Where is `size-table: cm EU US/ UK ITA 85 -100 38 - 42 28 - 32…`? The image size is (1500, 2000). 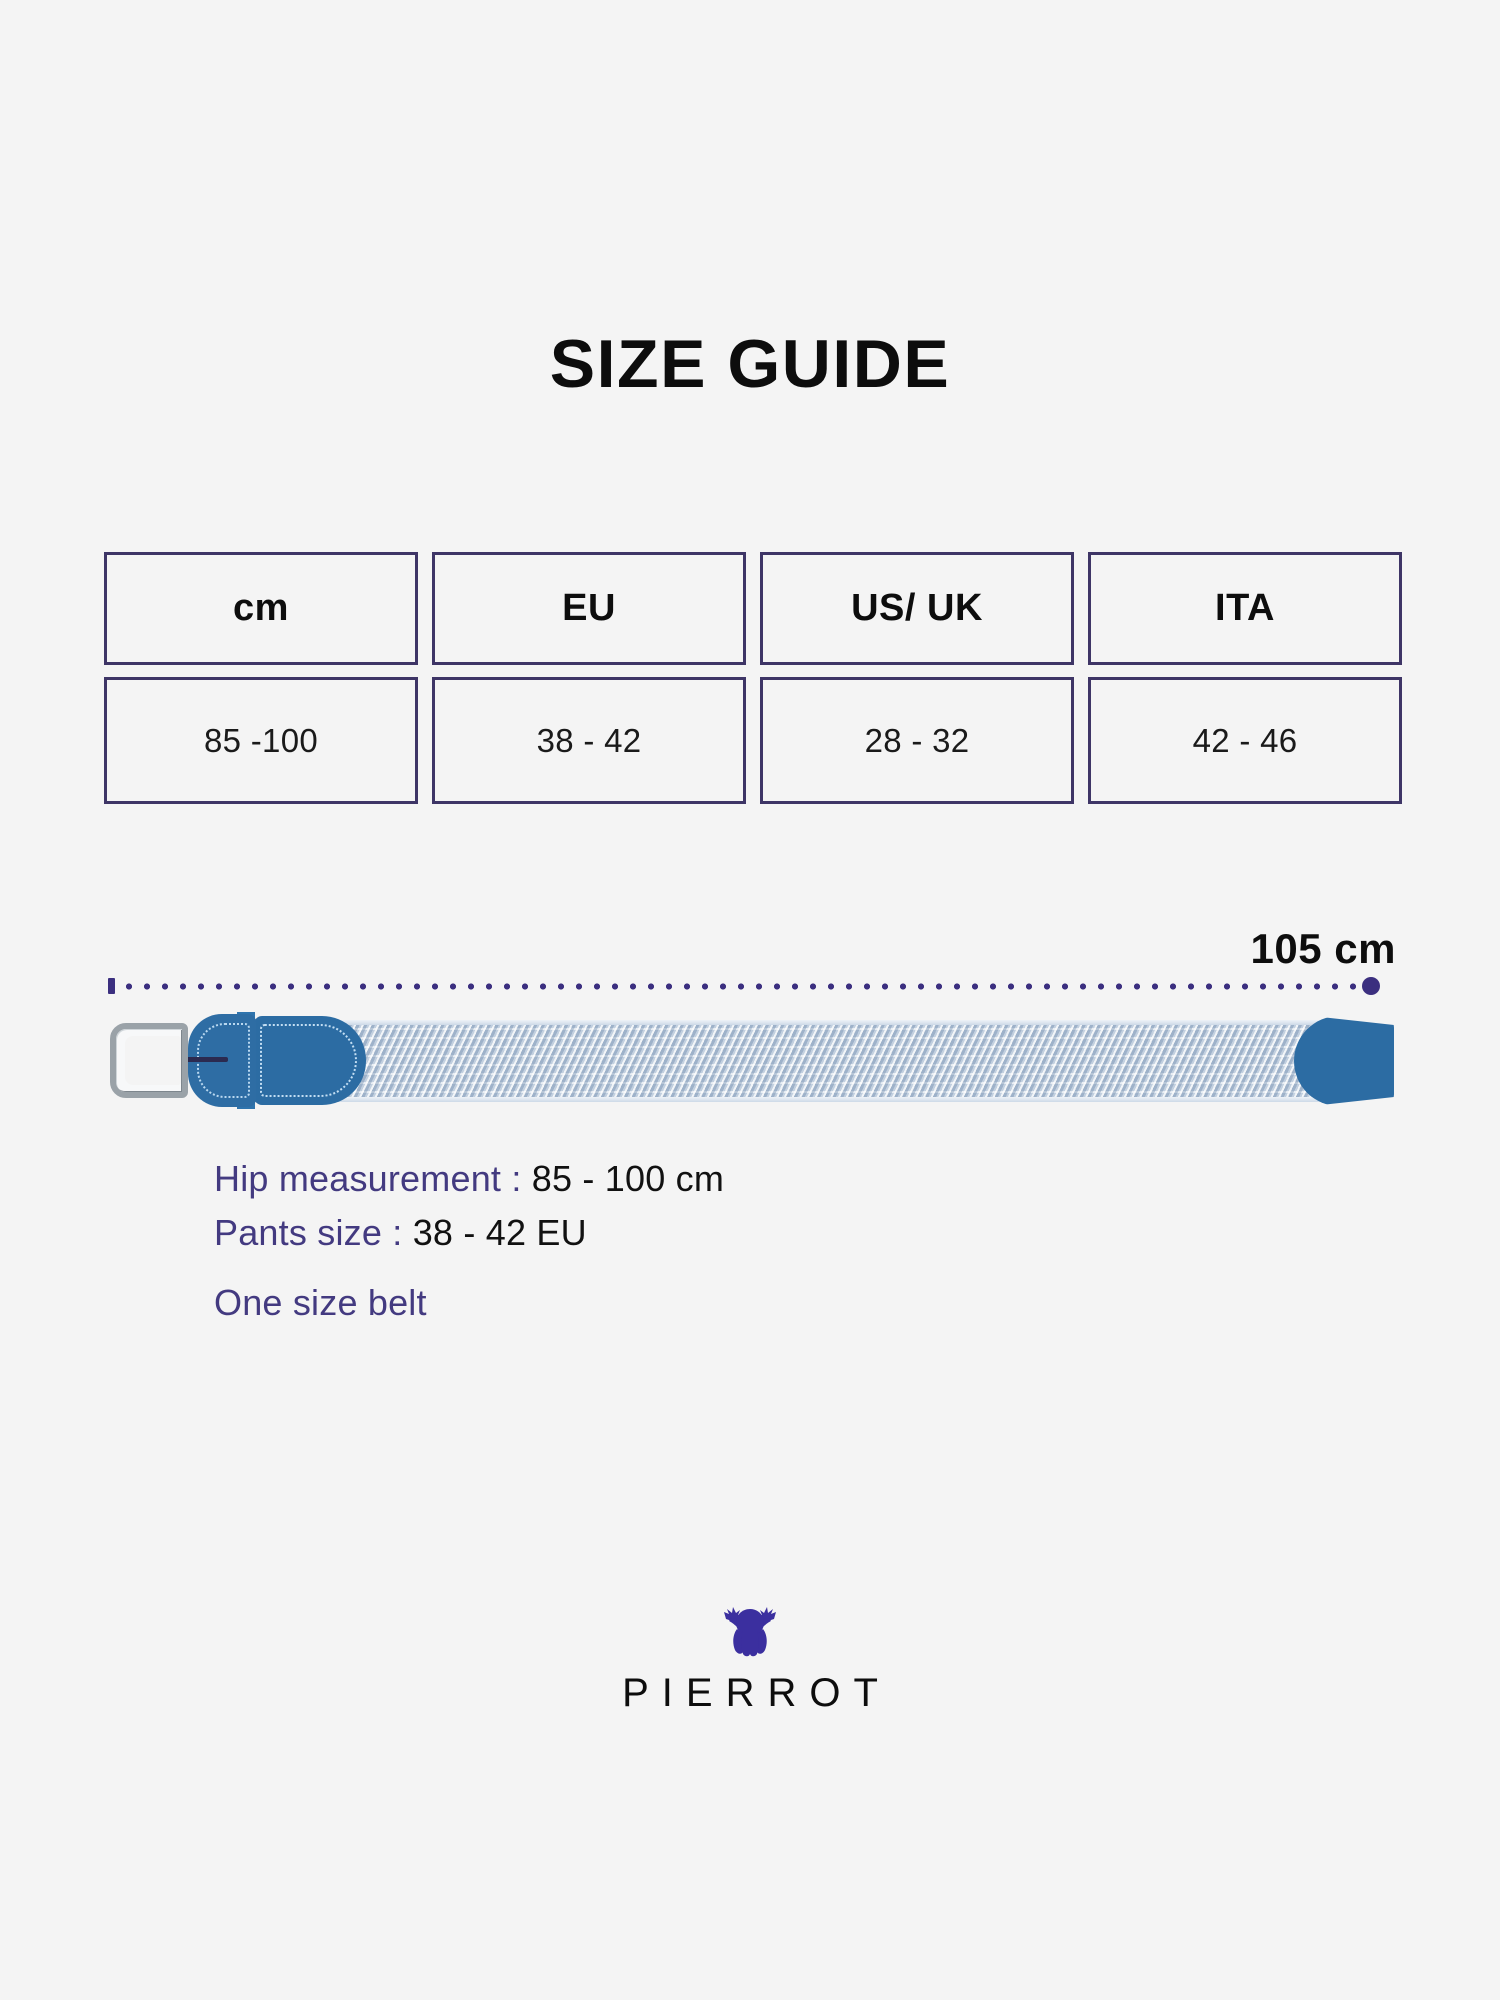 size-table: cm EU US/ UK ITA 85 -100 38 - 42 28 - 32… is located at coordinates (753, 678).